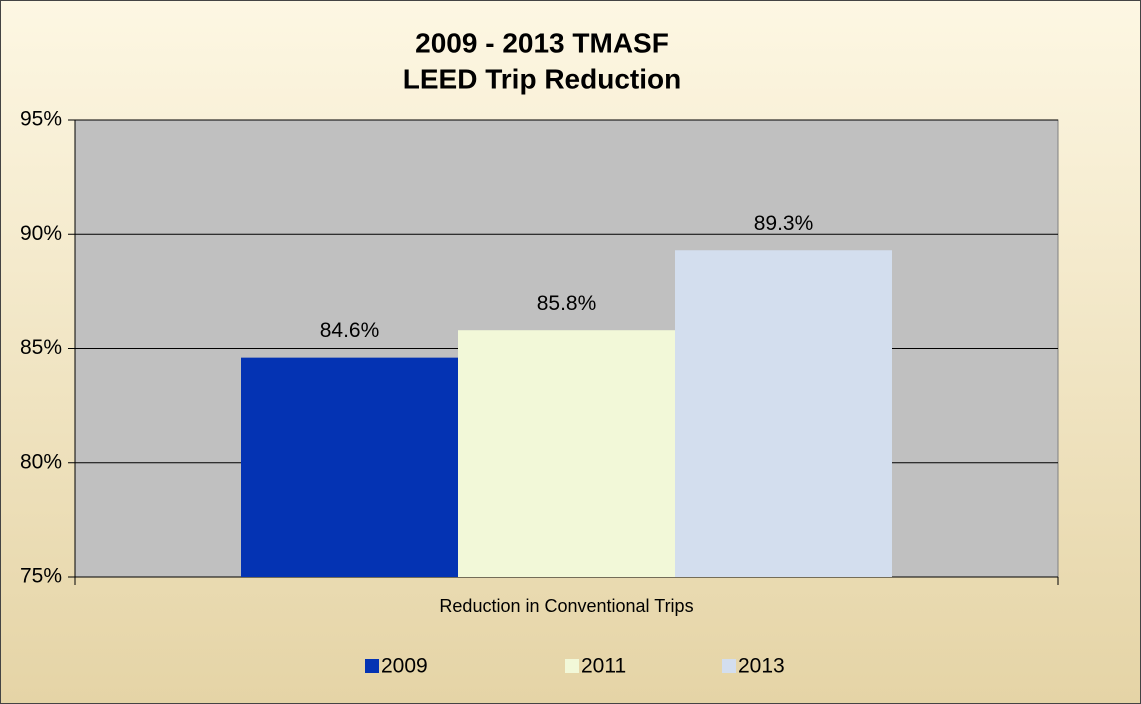  I want to click on y-tick-label: 80%, so click(41, 461).